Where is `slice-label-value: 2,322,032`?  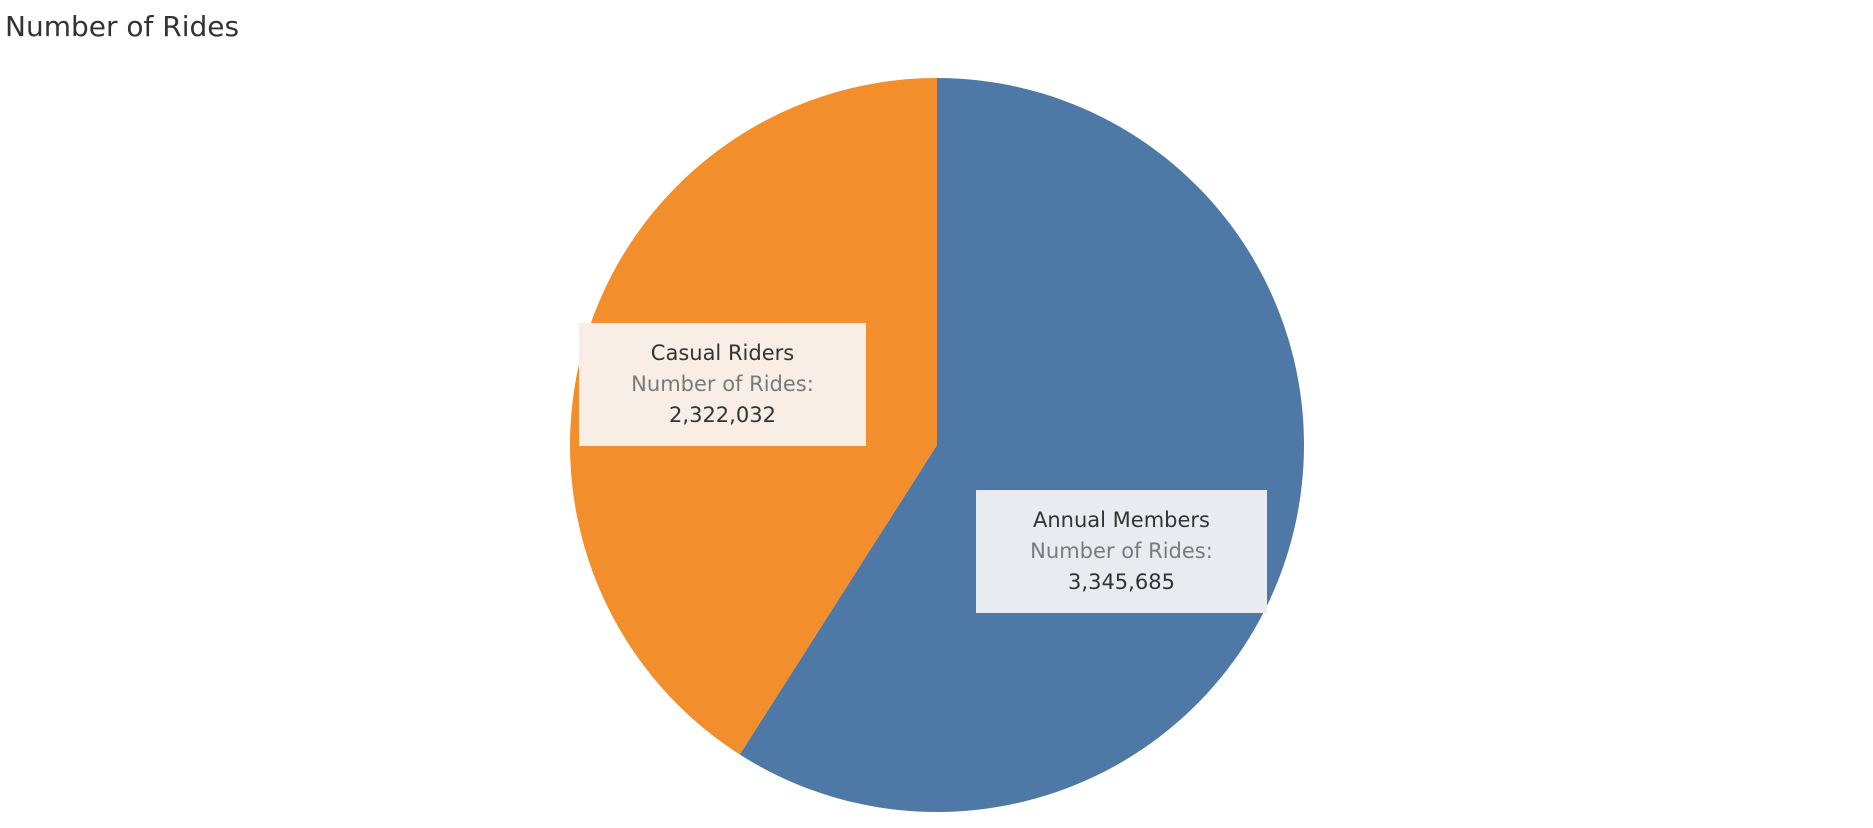 slice-label-value: 2,322,032 is located at coordinates (722, 415).